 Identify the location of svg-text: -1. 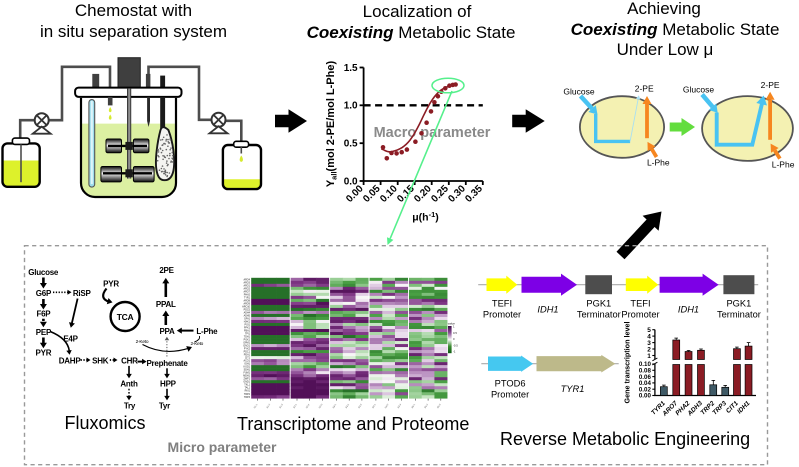
(454, 352).